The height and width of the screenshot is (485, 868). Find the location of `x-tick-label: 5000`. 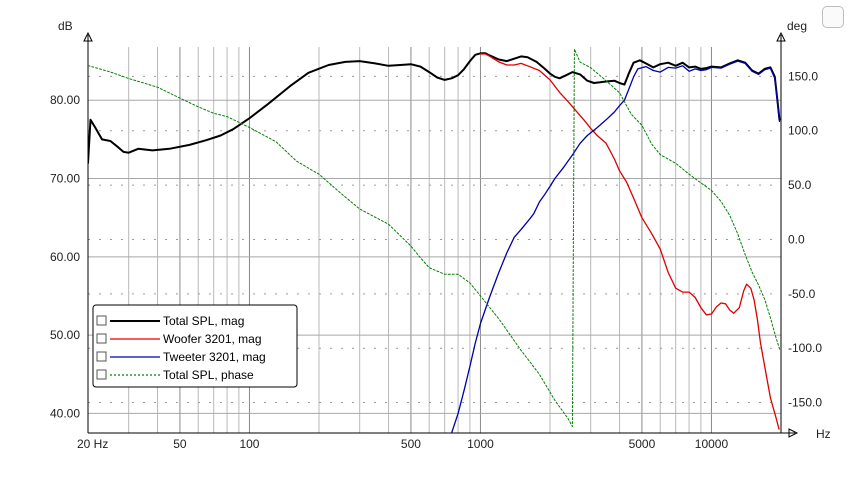

x-tick-label: 5000 is located at coordinates (642, 444).